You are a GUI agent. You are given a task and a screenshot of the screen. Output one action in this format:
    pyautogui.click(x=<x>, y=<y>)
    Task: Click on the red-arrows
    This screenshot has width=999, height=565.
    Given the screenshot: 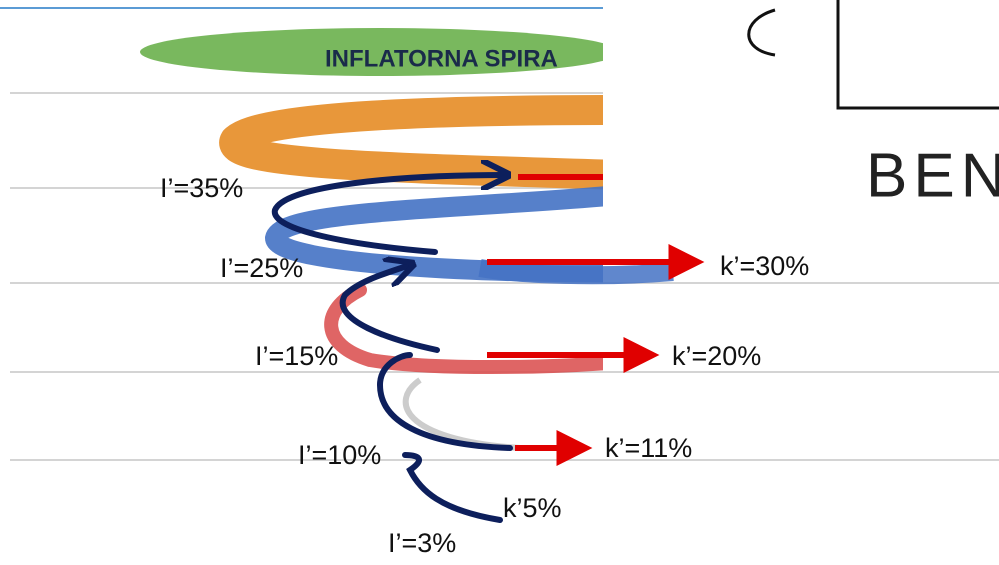 What is the action you would take?
    pyautogui.click(x=596, y=320)
    